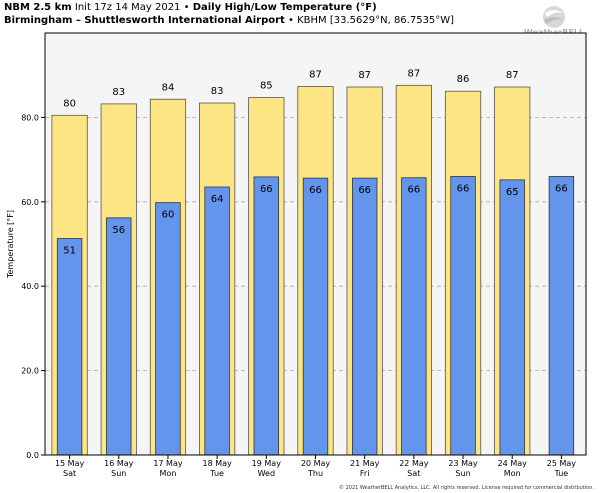 The image size is (600, 493). Describe the element at coordinates (316, 463) in the screenshot. I see `x-tick-label-date: 20 May` at that location.